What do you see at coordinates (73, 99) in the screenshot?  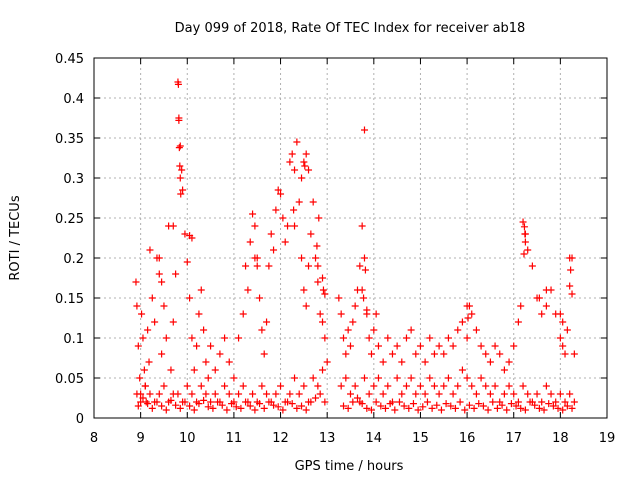 I see `y-tick-label: 0.4` at bounding box center [73, 99].